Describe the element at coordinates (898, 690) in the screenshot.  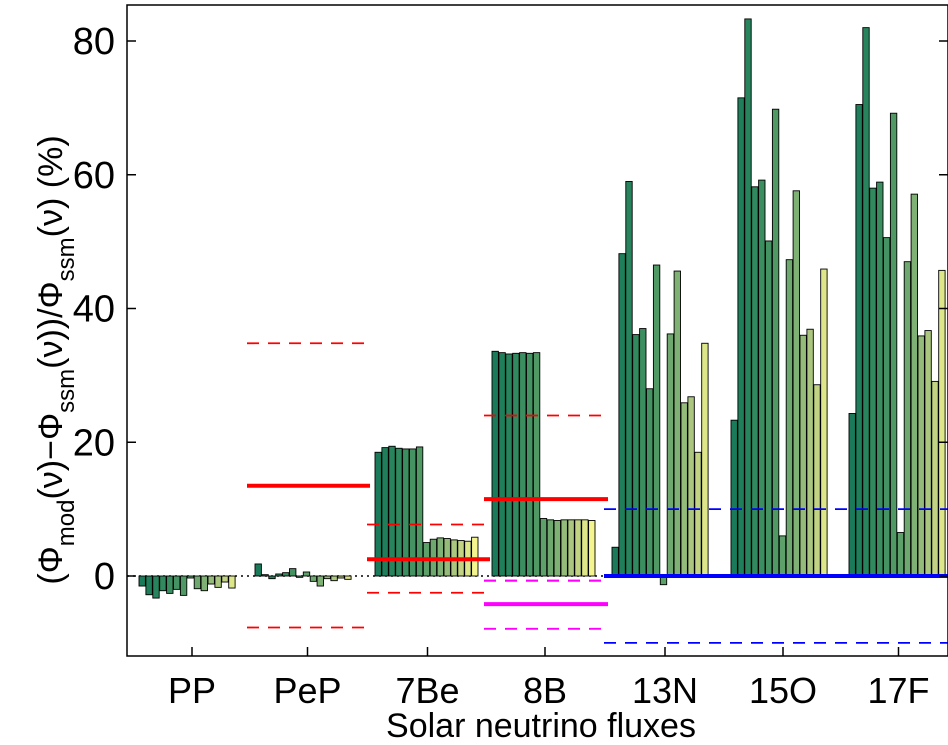
I see `x-tick-label-17f: 17F` at that location.